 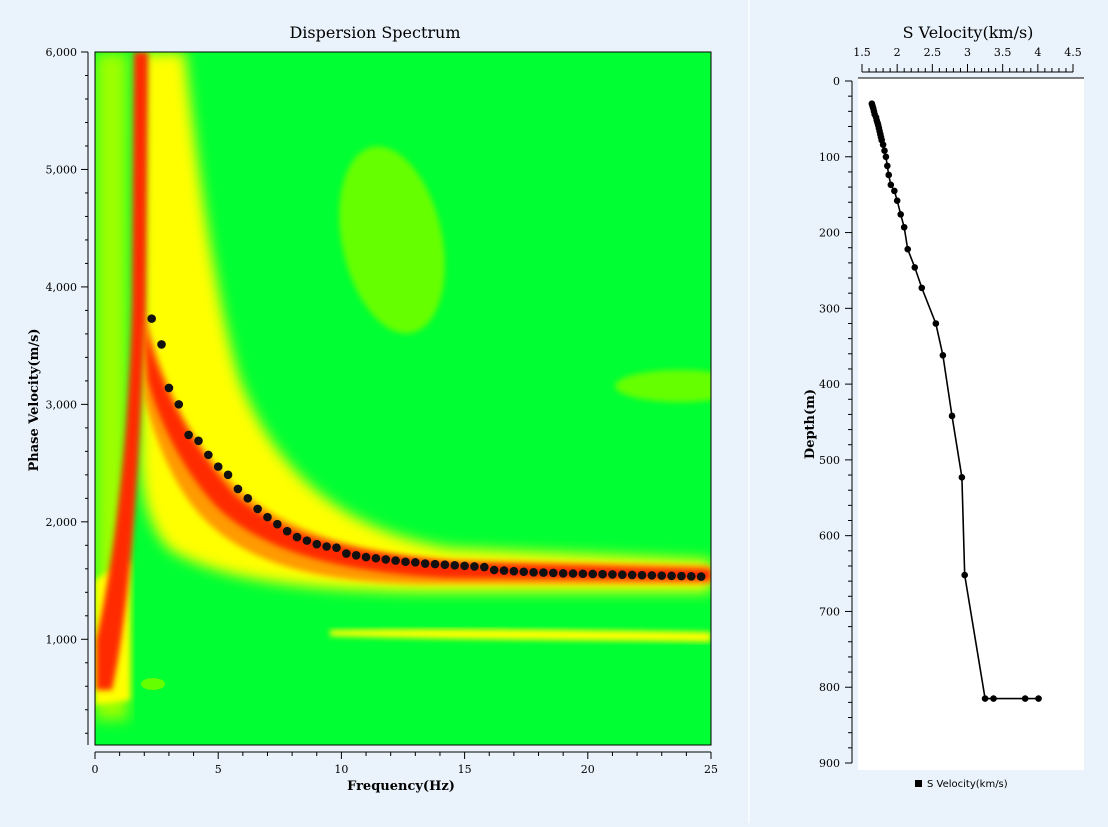 What do you see at coordinates (829, 308) in the screenshot?
I see `y-tick-label: 300` at bounding box center [829, 308].